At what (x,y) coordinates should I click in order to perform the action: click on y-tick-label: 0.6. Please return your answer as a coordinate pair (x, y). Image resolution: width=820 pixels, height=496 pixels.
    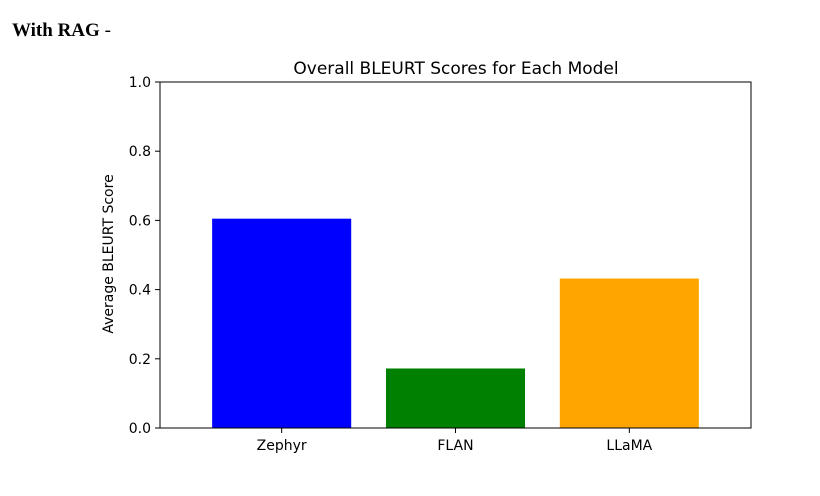
    Looking at the image, I should click on (140, 221).